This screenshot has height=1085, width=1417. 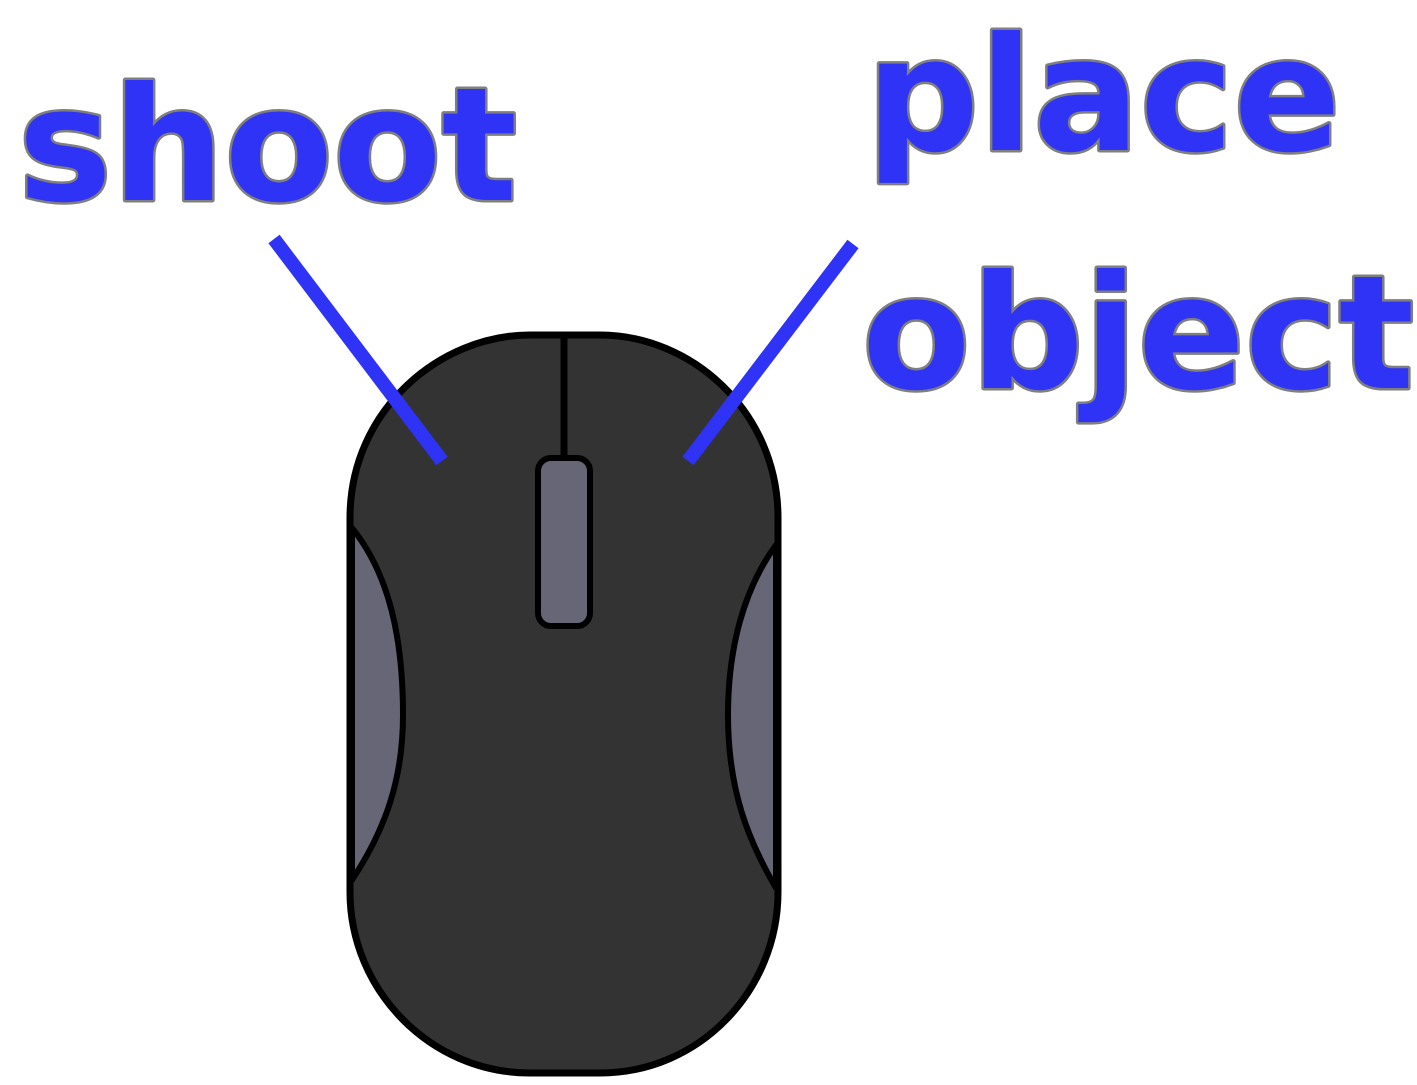 I want to click on right-click-label-line2: object, so click(x=1138, y=334).